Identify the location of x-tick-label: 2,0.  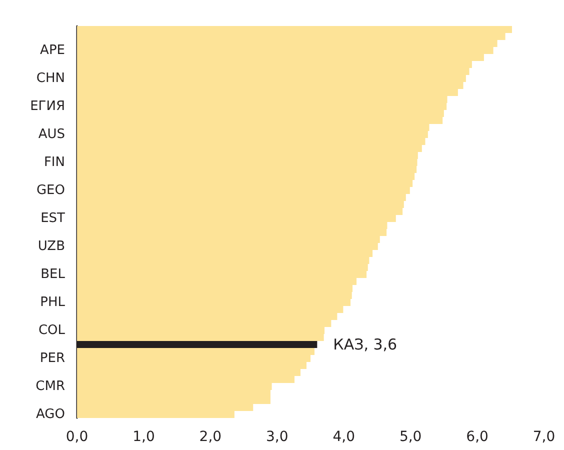
(210, 437).